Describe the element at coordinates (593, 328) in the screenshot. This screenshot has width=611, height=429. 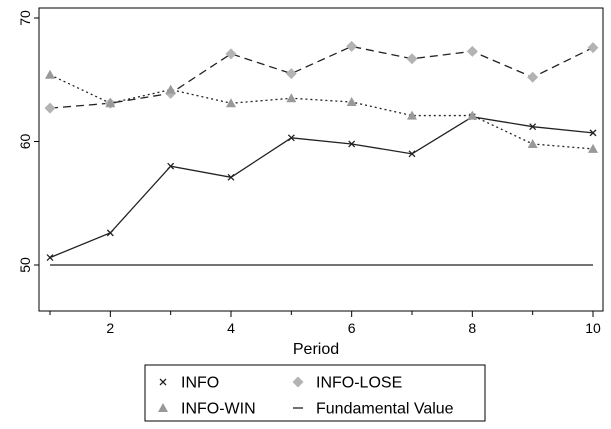
I see `x-tick-label: 10` at that location.